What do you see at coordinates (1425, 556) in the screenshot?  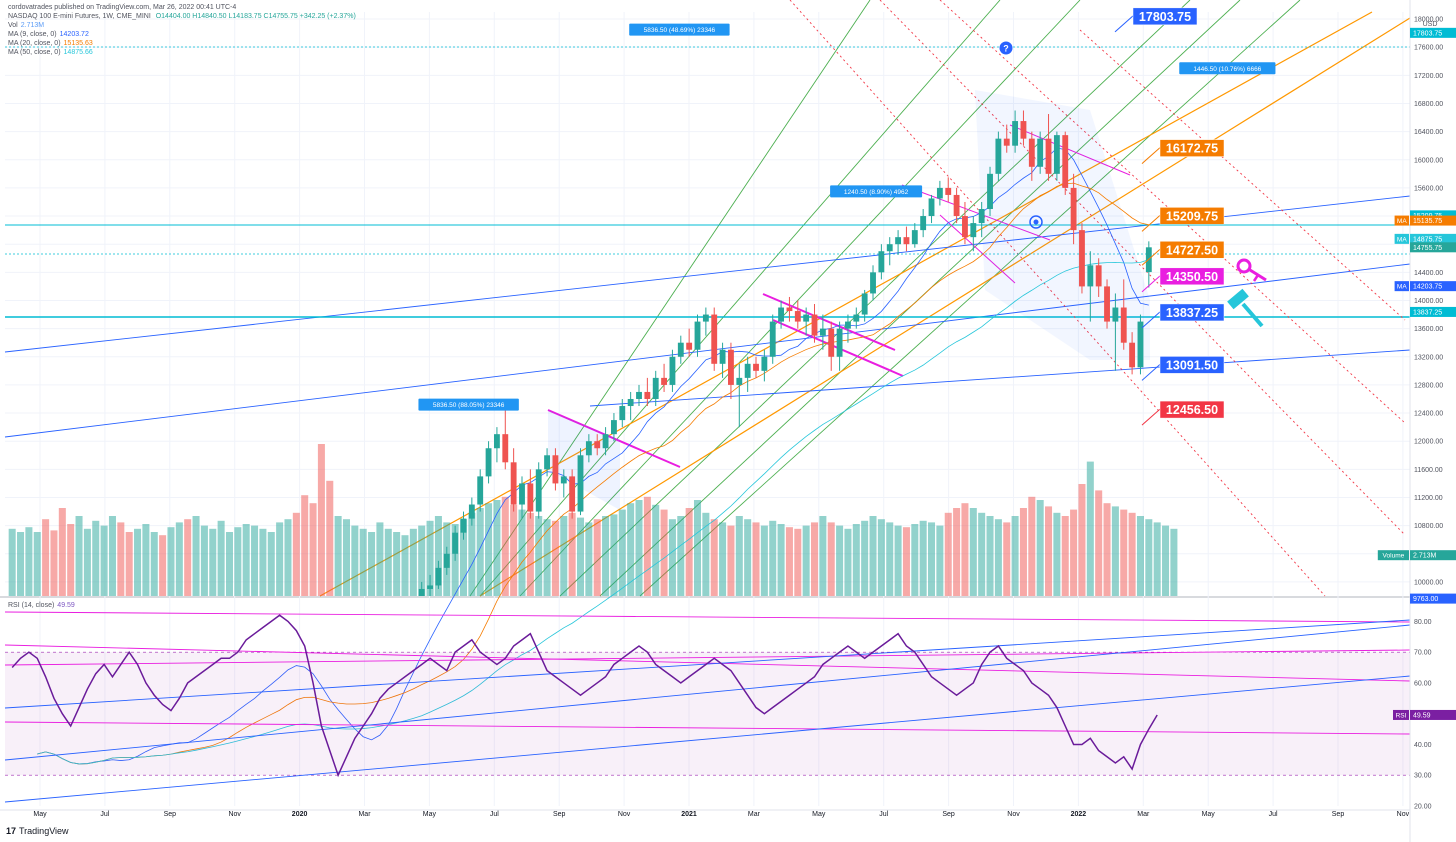 I see `axis-tag-text: 2.713M` at bounding box center [1425, 556].